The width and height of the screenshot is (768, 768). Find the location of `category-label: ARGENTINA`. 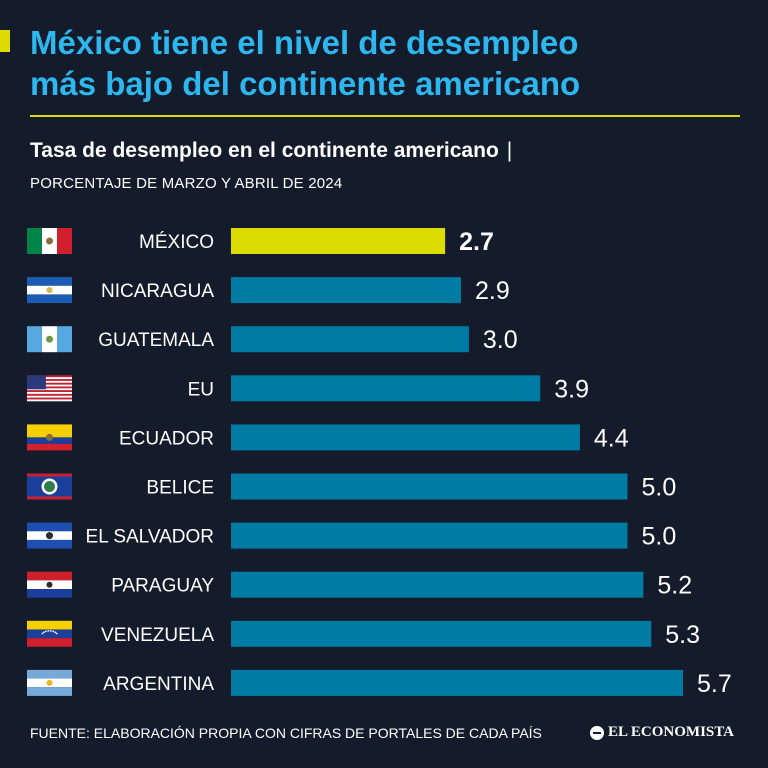

category-label: ARGENTINA is located at coordinates (158, 684).